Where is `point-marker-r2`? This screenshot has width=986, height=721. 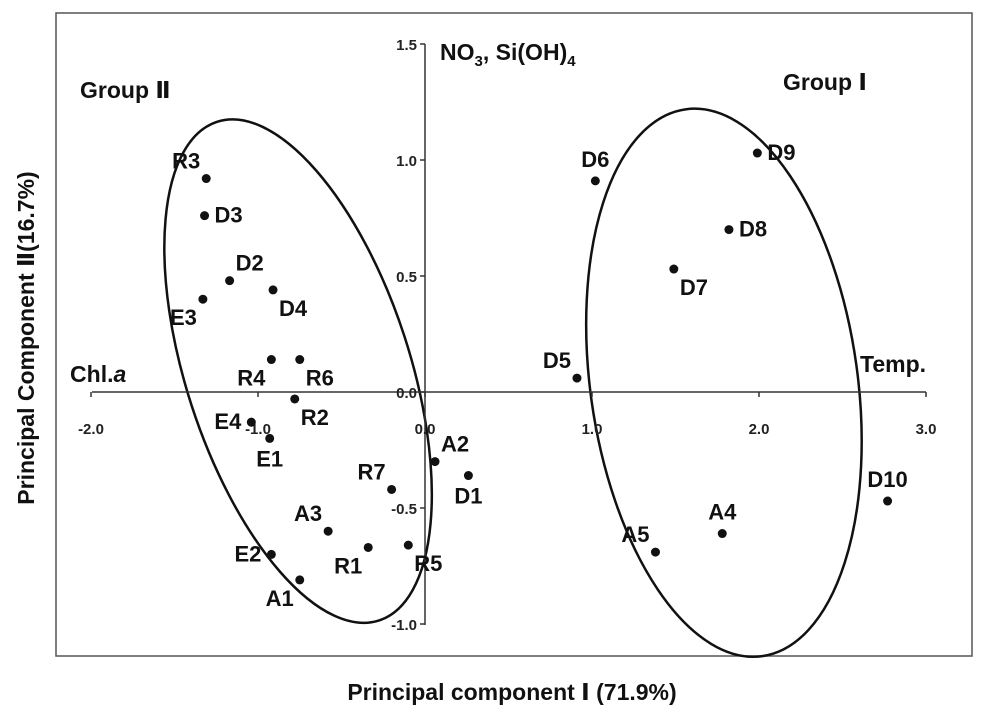 point-marker-r2 is located at coordinates (295, 399).